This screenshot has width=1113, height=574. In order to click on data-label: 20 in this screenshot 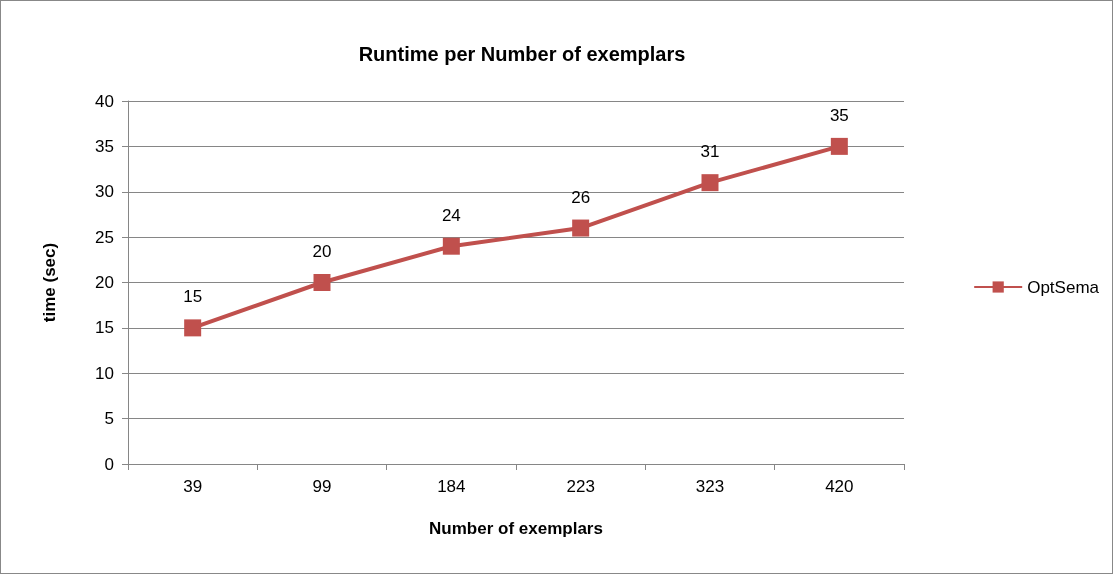, I will do `click(322, 251)`.